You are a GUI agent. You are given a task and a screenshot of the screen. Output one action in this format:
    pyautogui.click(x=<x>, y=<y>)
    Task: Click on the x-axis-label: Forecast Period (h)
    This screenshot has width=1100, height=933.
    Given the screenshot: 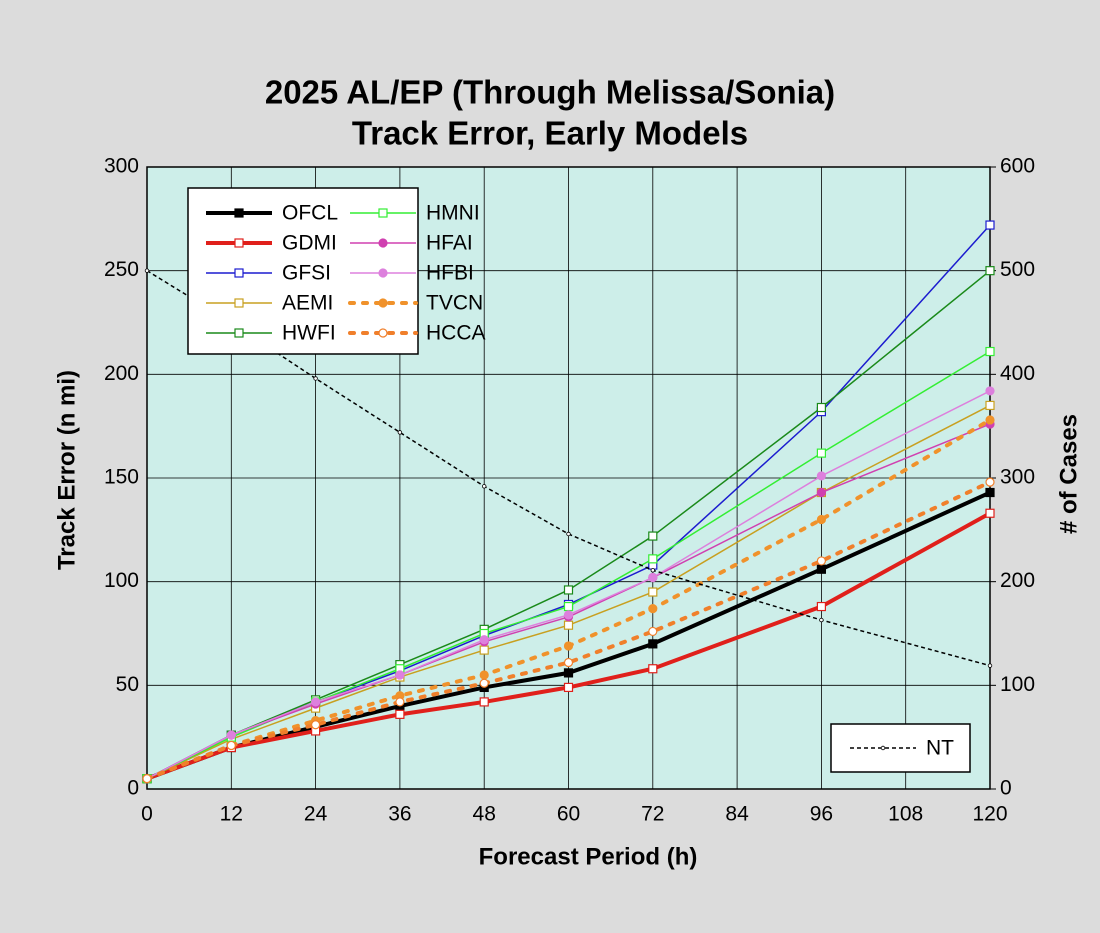 What is the action you would take?
    pyautogui.click(x=588, y=856)
    